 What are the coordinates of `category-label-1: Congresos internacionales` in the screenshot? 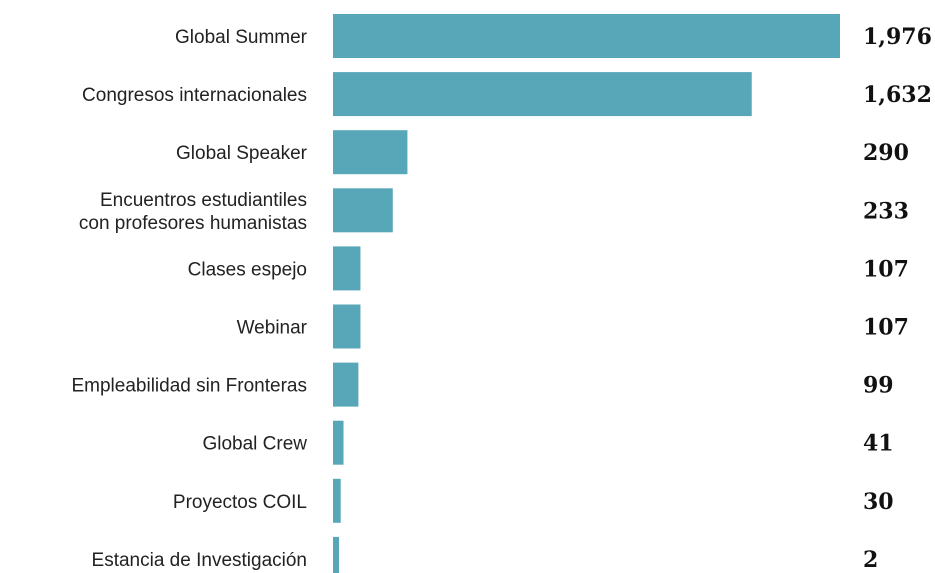 It's located at (194, 95).